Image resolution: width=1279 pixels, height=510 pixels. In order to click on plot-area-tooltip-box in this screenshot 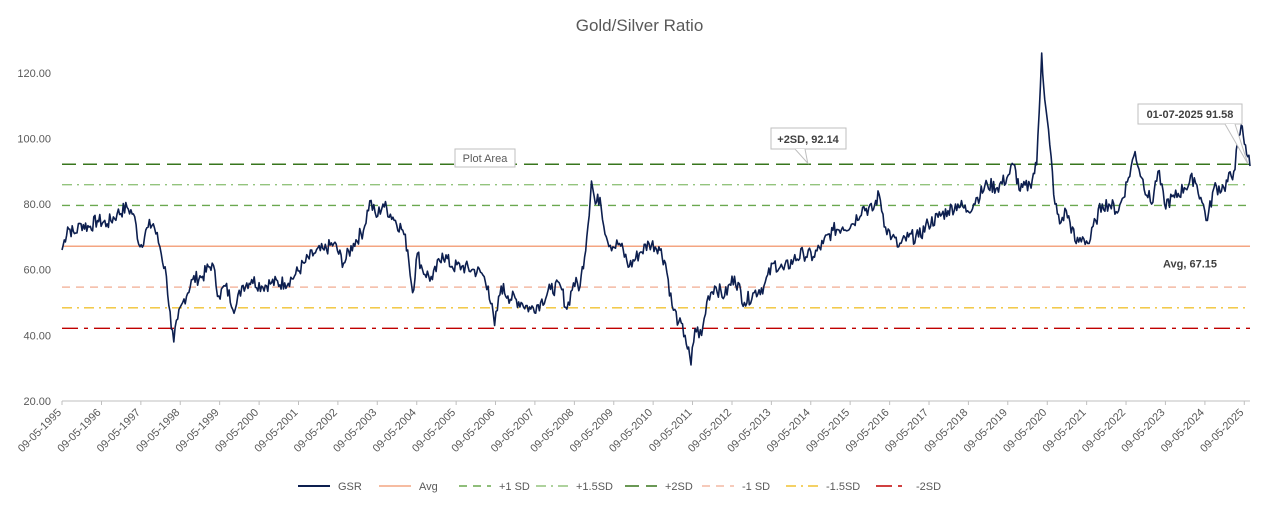, I will do `click(485, 158)`.